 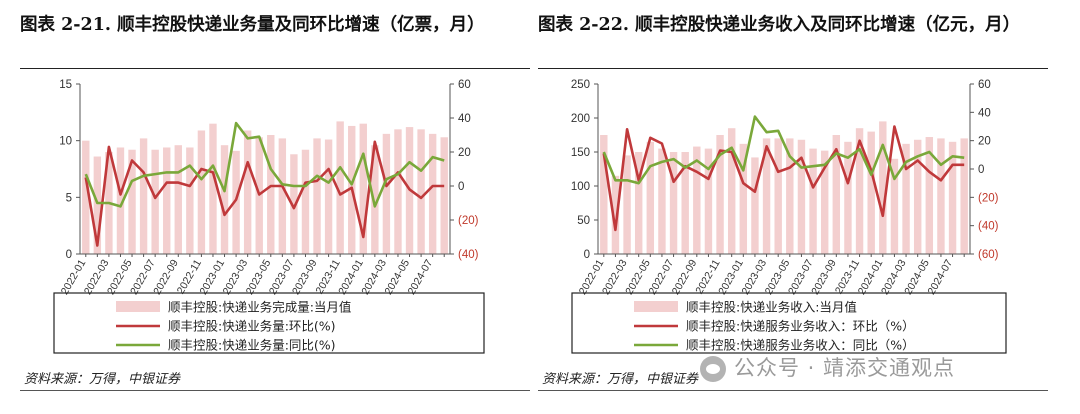 I want to click on left-tick-label: 200, so click(x=580, y=119).